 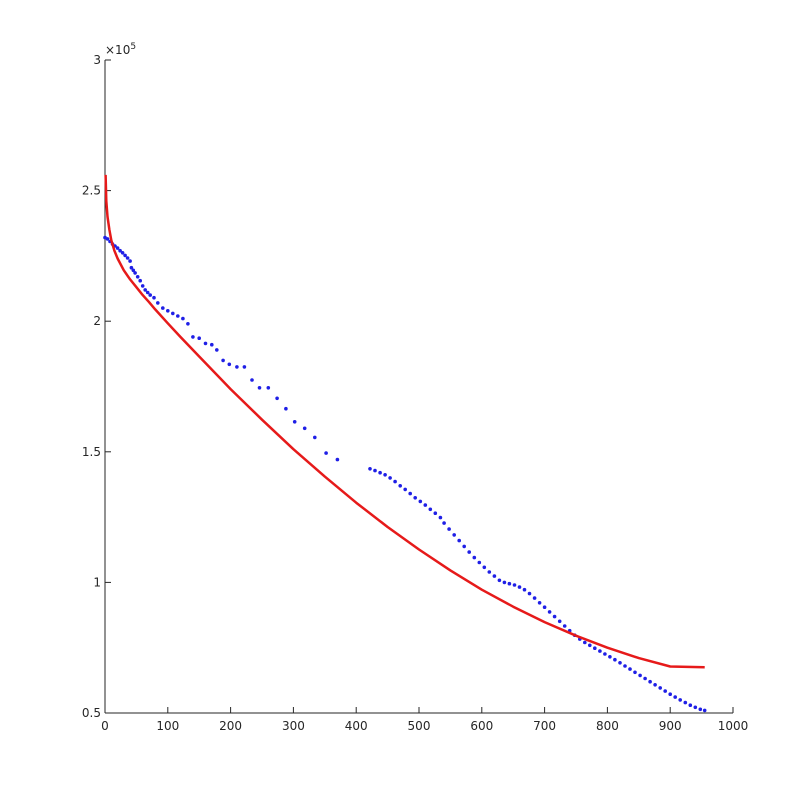 I want to click on x-tick-label: 1000, so click(x=733, y=726).